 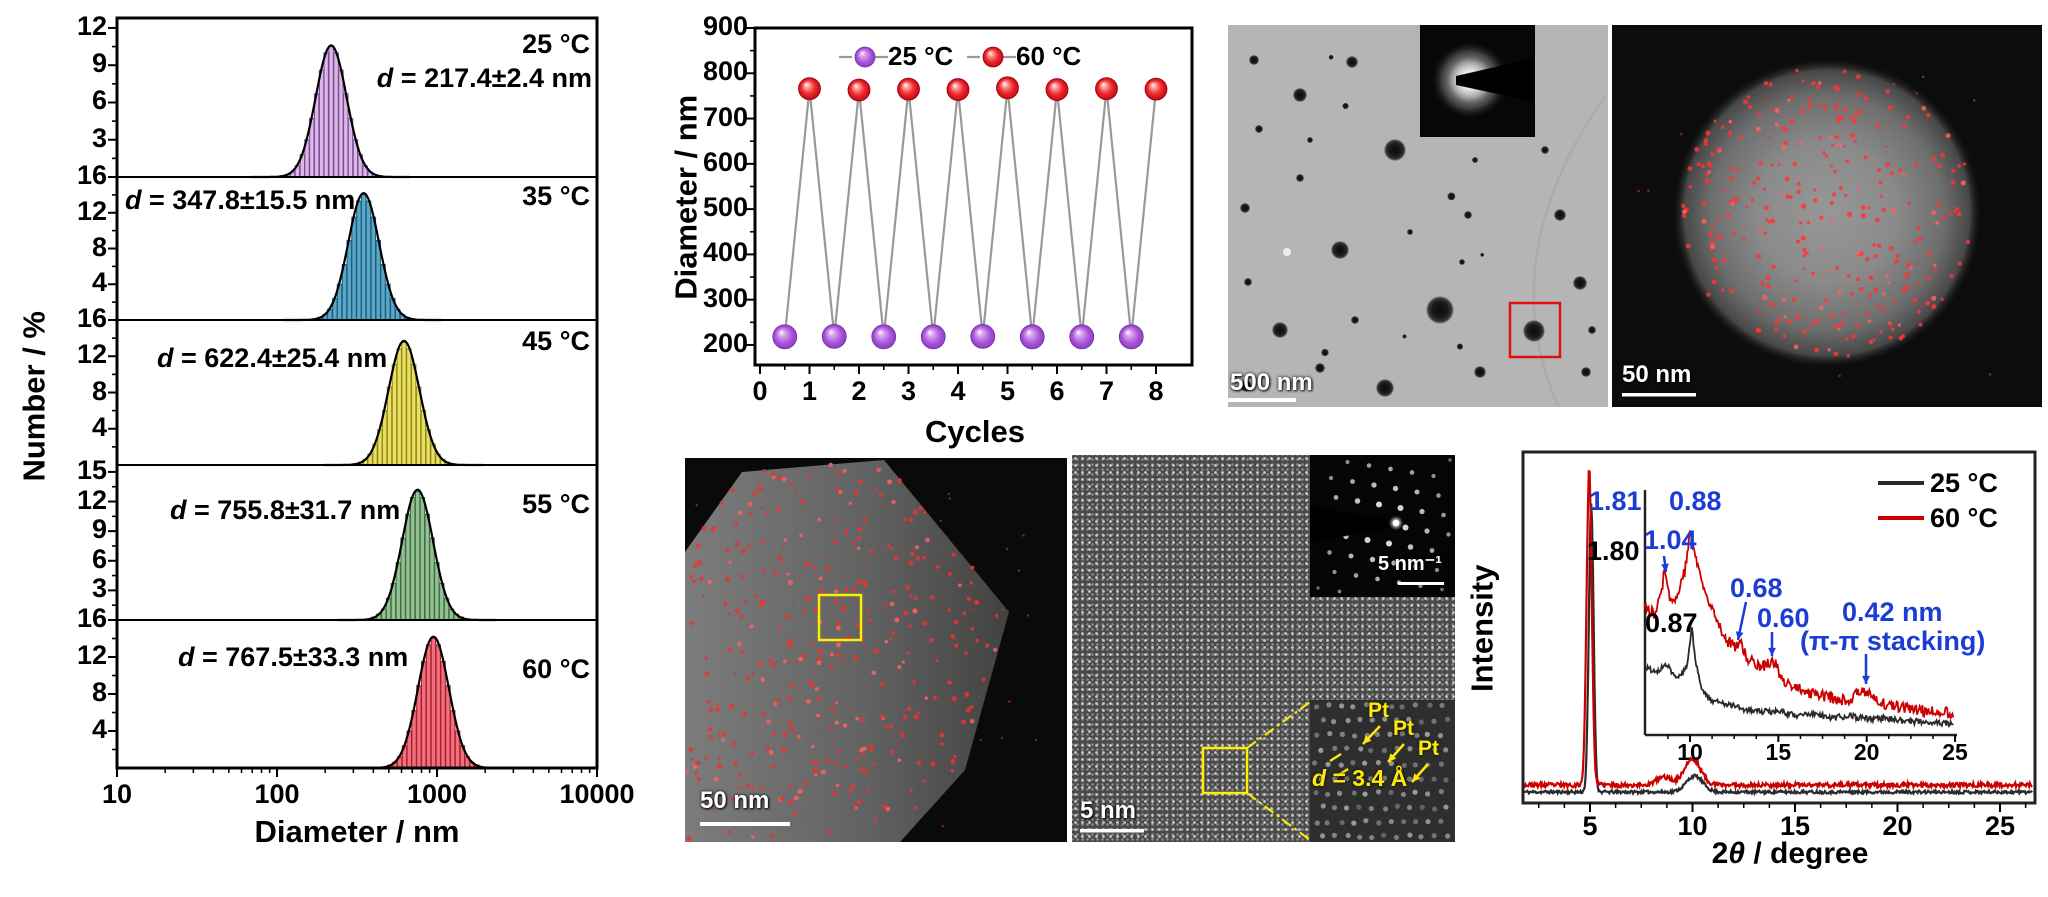 I want to click on dls-y-tick-label: 16, so click(x=91, y=618).